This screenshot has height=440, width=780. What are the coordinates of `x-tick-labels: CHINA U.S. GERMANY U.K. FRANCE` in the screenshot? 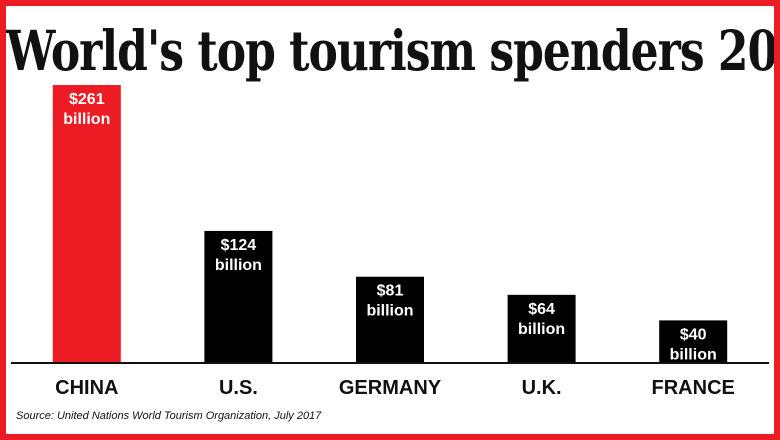 It's located at (395, 388).